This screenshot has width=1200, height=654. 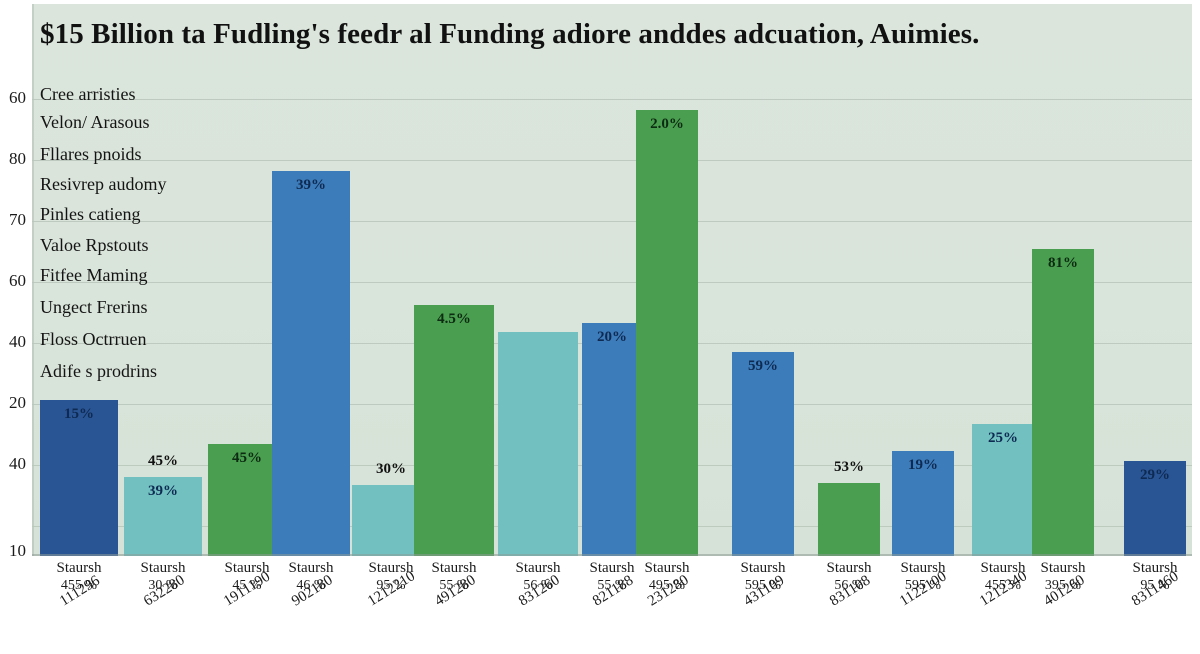 I want to click on x-label-line-2: 495 %, so click(x=667, y=585).